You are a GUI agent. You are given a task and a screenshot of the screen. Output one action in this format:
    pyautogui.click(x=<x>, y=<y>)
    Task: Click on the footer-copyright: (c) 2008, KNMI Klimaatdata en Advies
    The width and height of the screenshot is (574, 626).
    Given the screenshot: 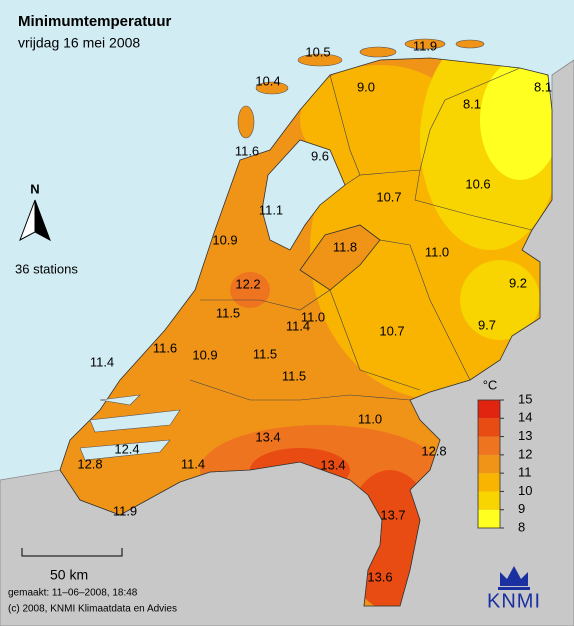 What is the action you would take?
    pyautogui.click(x=92, y=609)
    